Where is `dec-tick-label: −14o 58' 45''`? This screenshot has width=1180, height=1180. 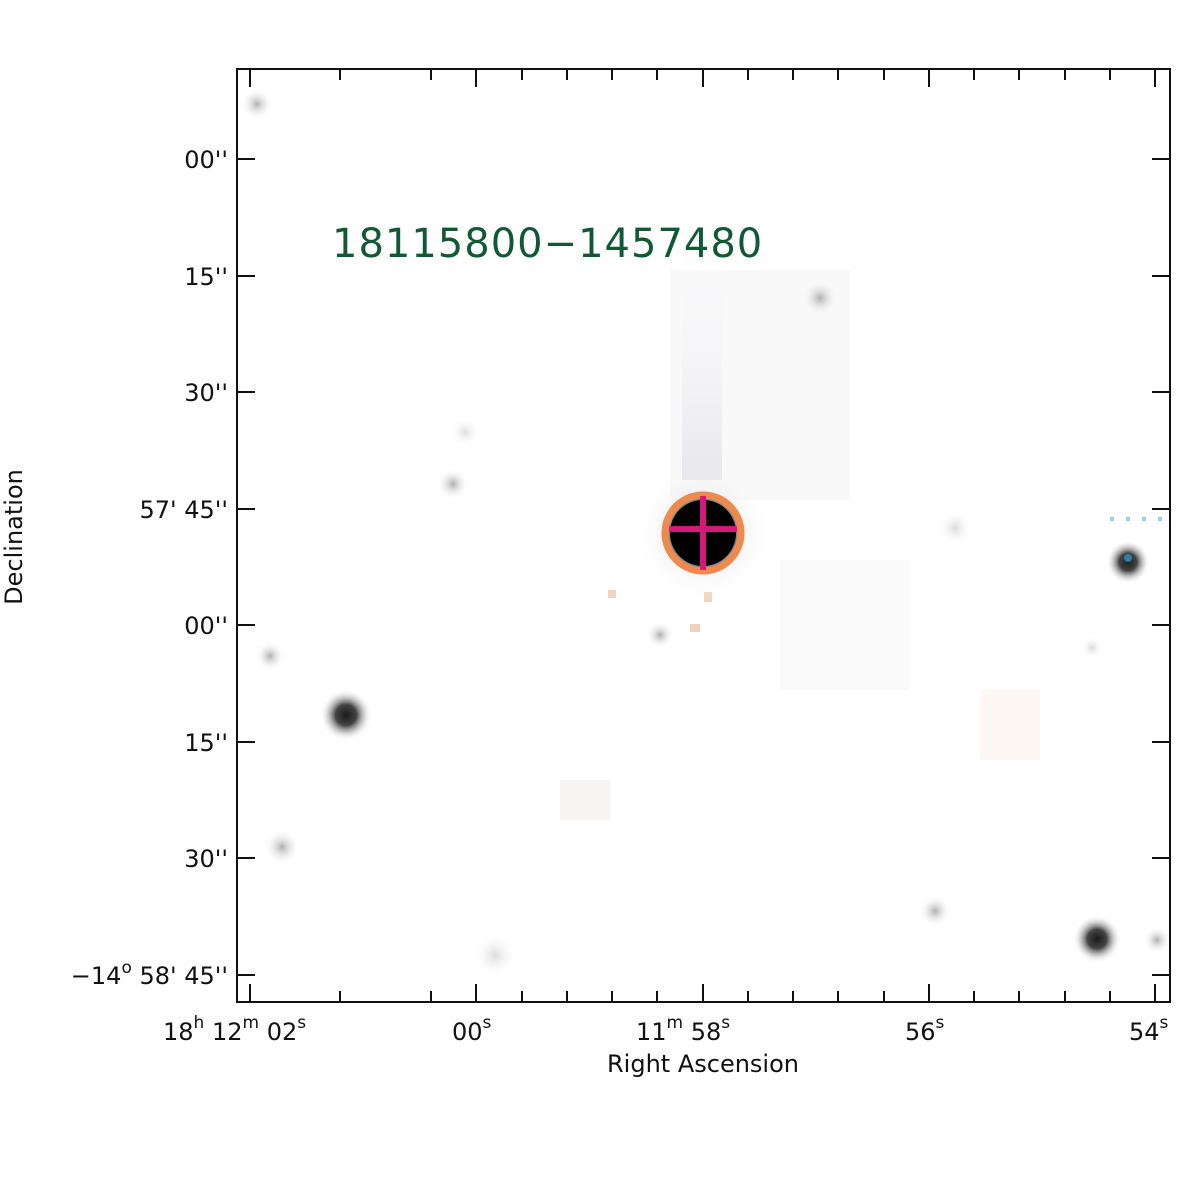
dec-tick-label: −14o 58' 45'' is located at coordinates (149, 974).